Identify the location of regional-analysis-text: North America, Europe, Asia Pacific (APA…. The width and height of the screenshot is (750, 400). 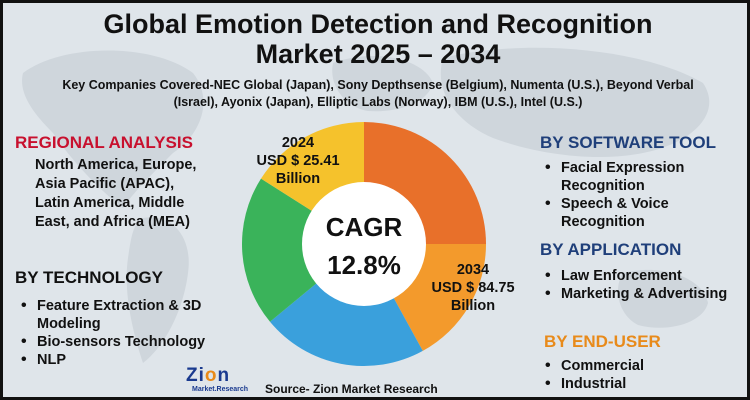
(116, 193).